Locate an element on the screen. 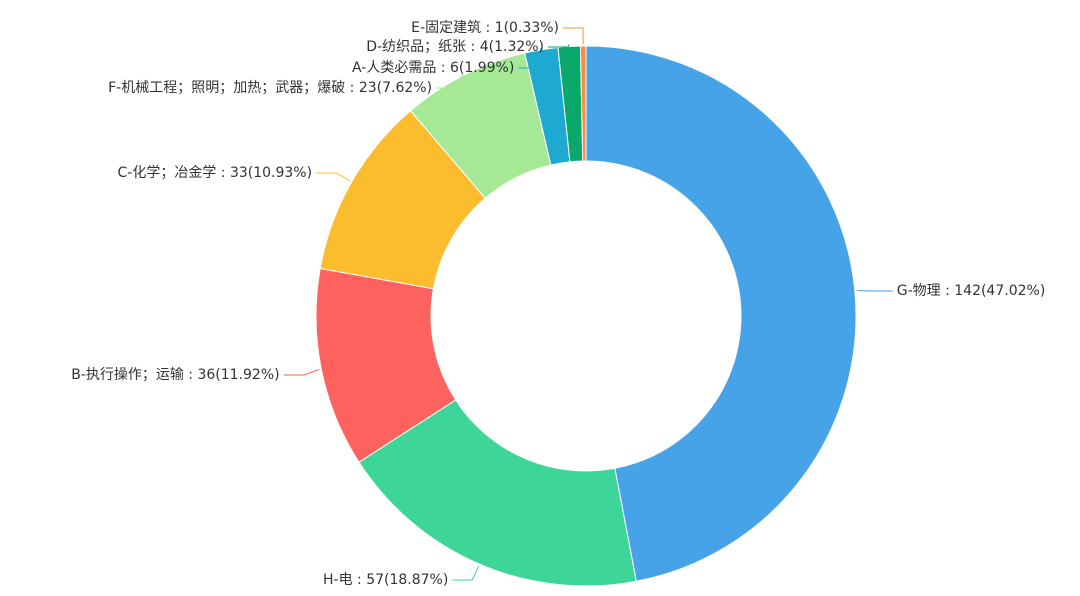 The height and width of the screenshot is (596, 1080). slice-label: A-人类必需品 : 6(1.99%) is located at coordinates (433, 68).